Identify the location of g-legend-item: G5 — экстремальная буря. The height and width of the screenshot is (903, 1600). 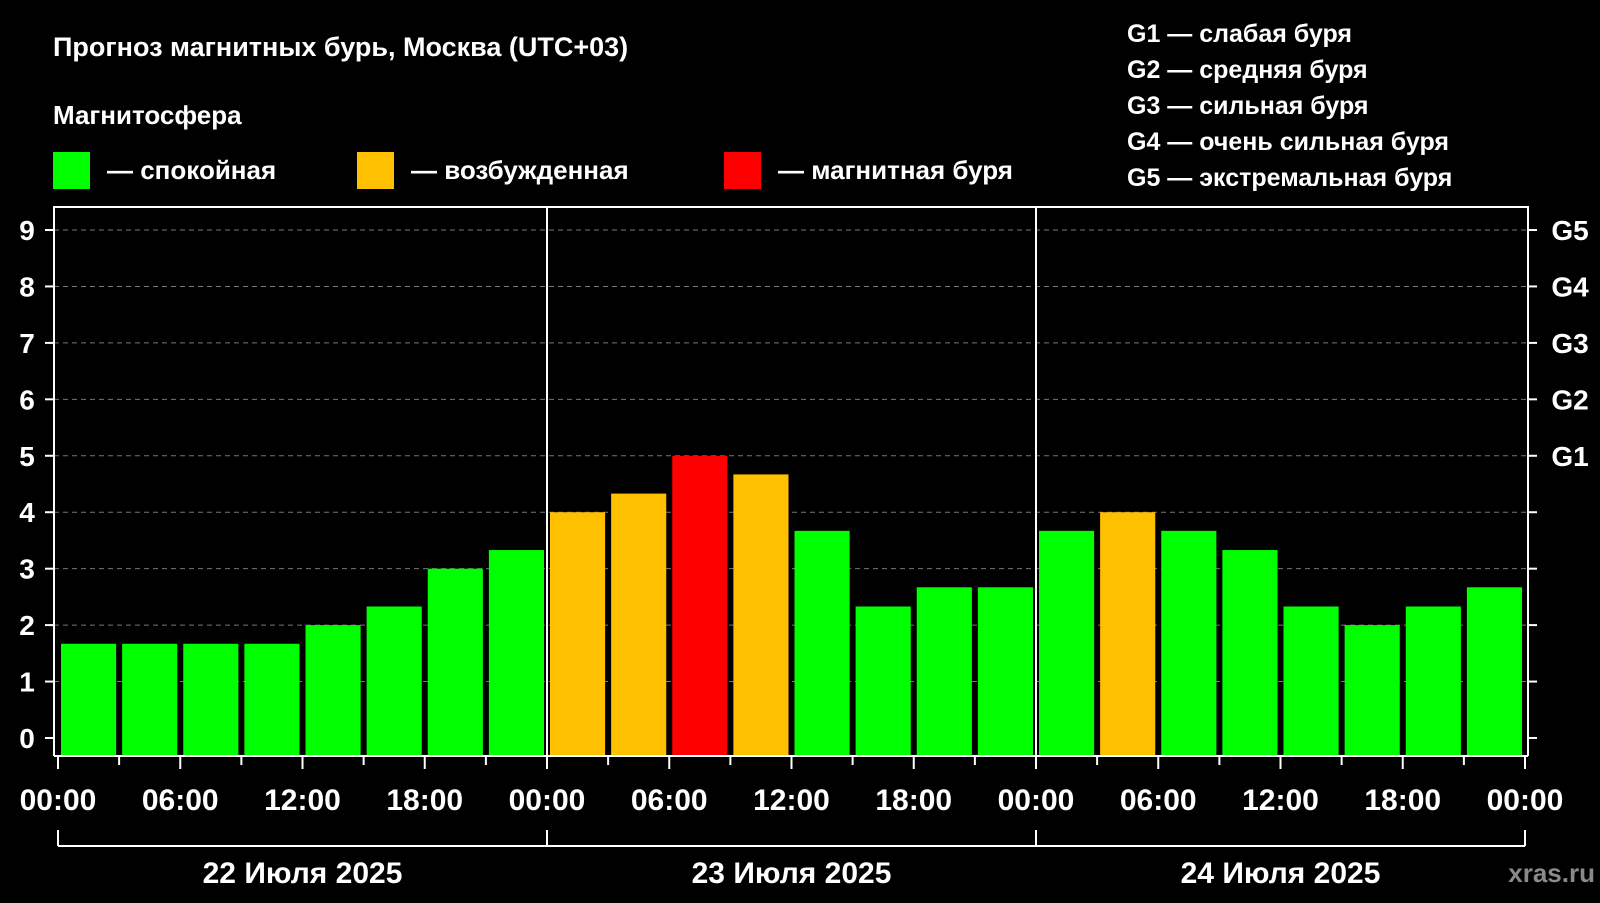
(1289, 178).